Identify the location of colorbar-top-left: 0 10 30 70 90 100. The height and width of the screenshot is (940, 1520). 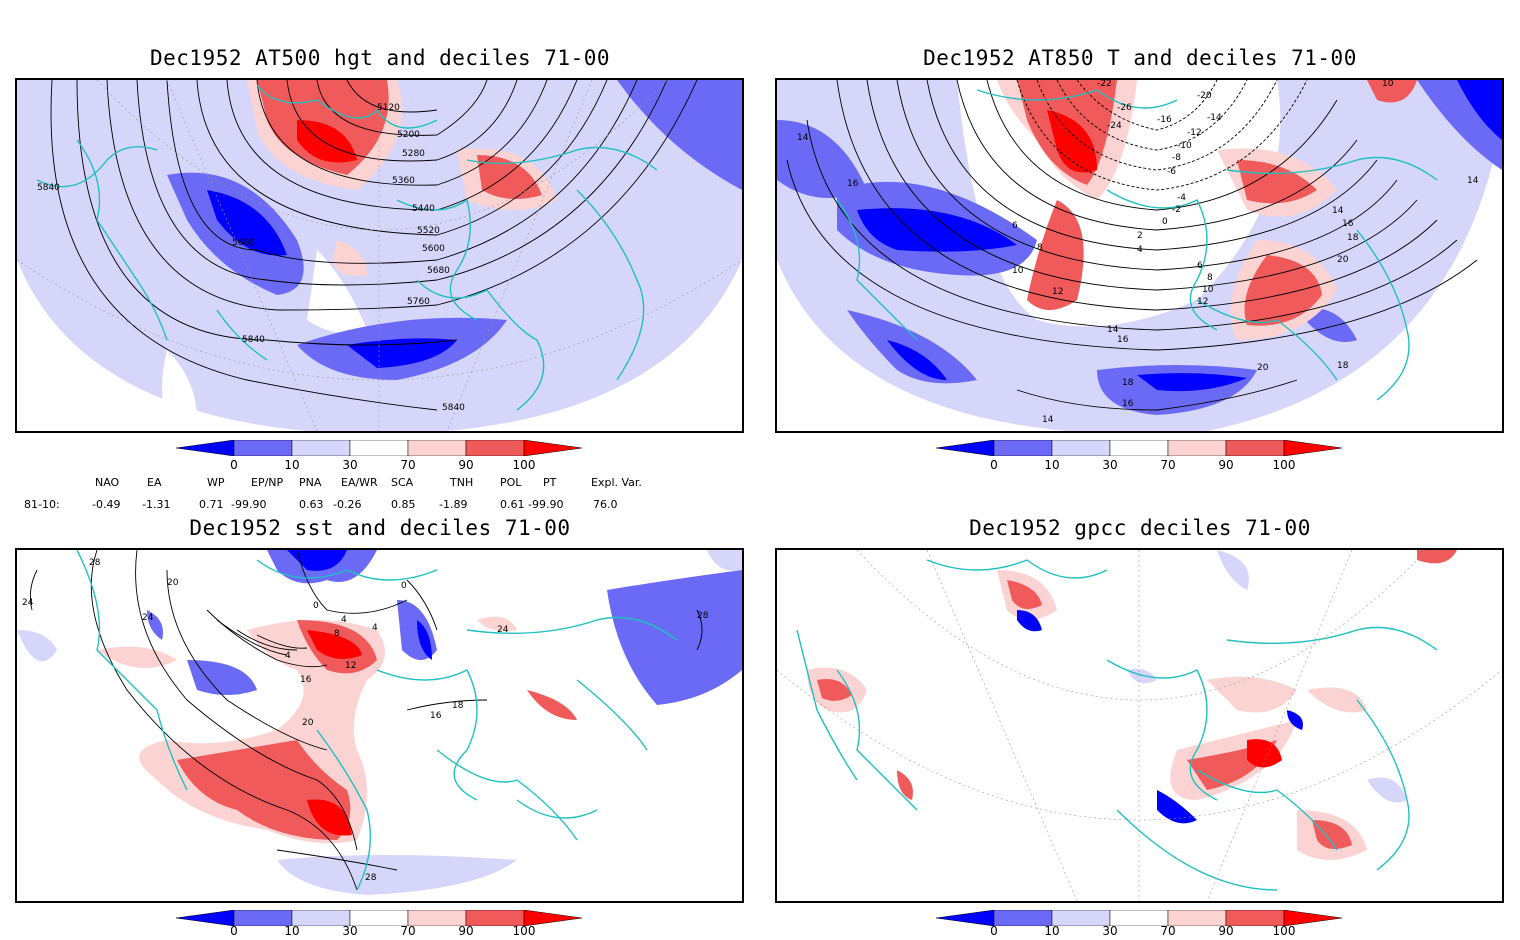
(380, 457).